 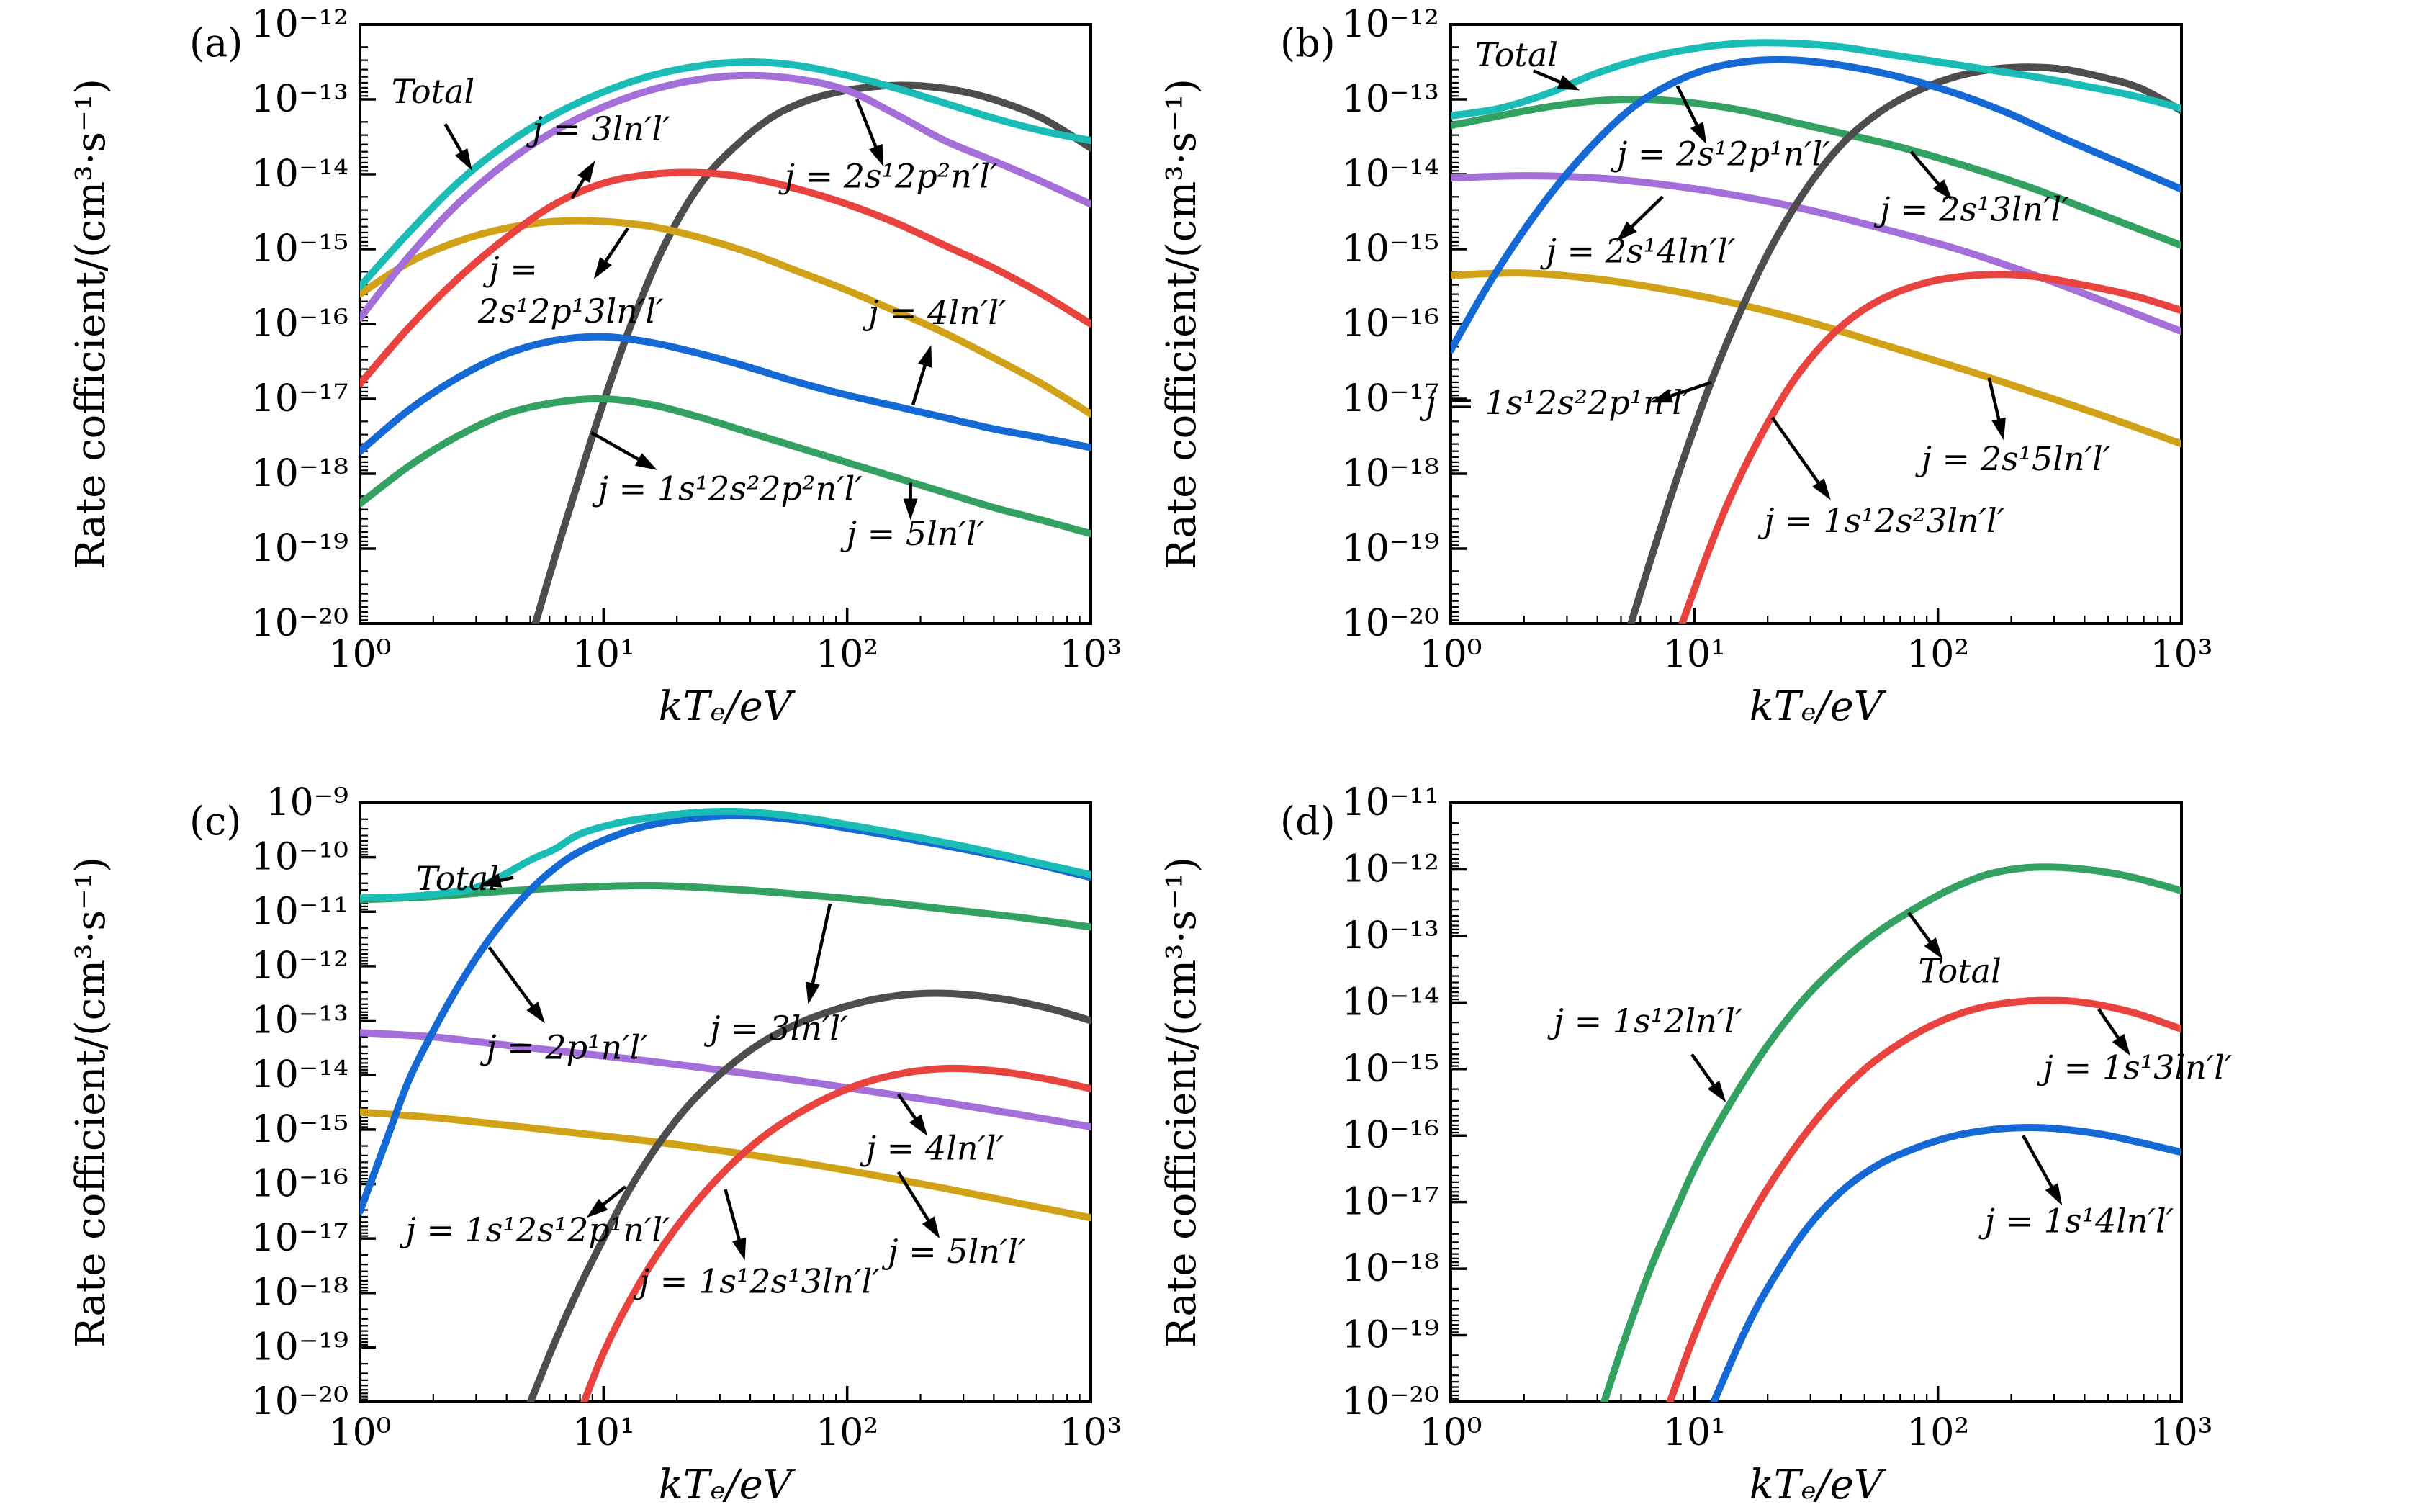 What do you see at coordinates (216, 43) in the screenshot?
I see `panel-letter-a: (a)` at bounding box center [216, 43].